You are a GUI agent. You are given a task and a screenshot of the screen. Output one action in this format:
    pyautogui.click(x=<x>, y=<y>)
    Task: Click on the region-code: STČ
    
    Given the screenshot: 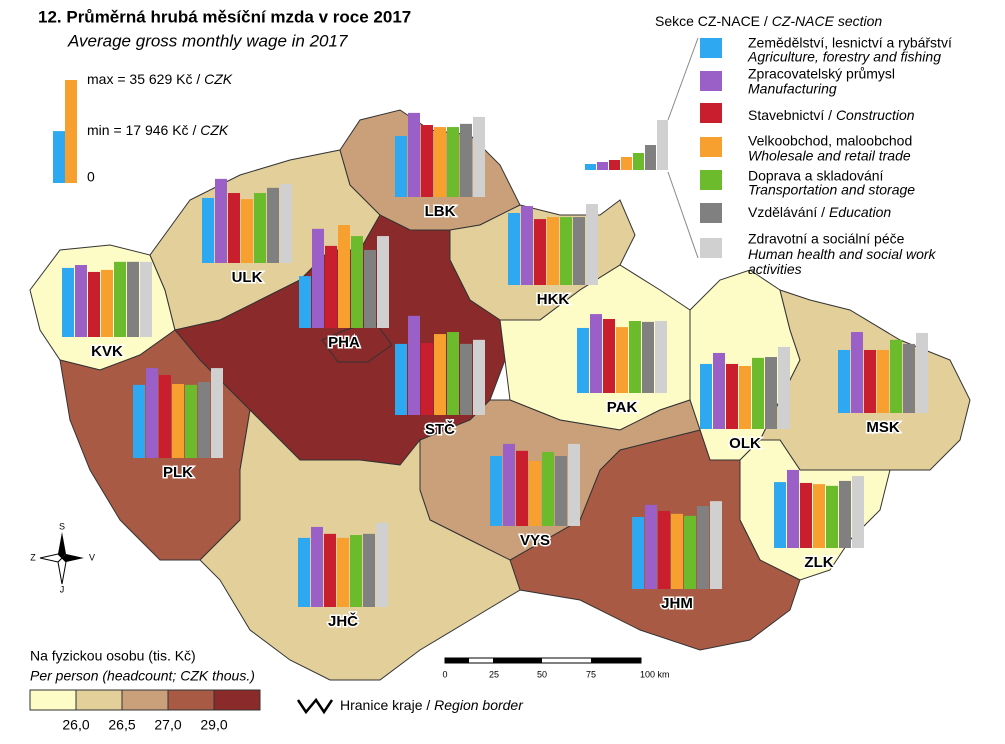 What is the action you would take?
    pyautogui.click(x=440, y=429)
    